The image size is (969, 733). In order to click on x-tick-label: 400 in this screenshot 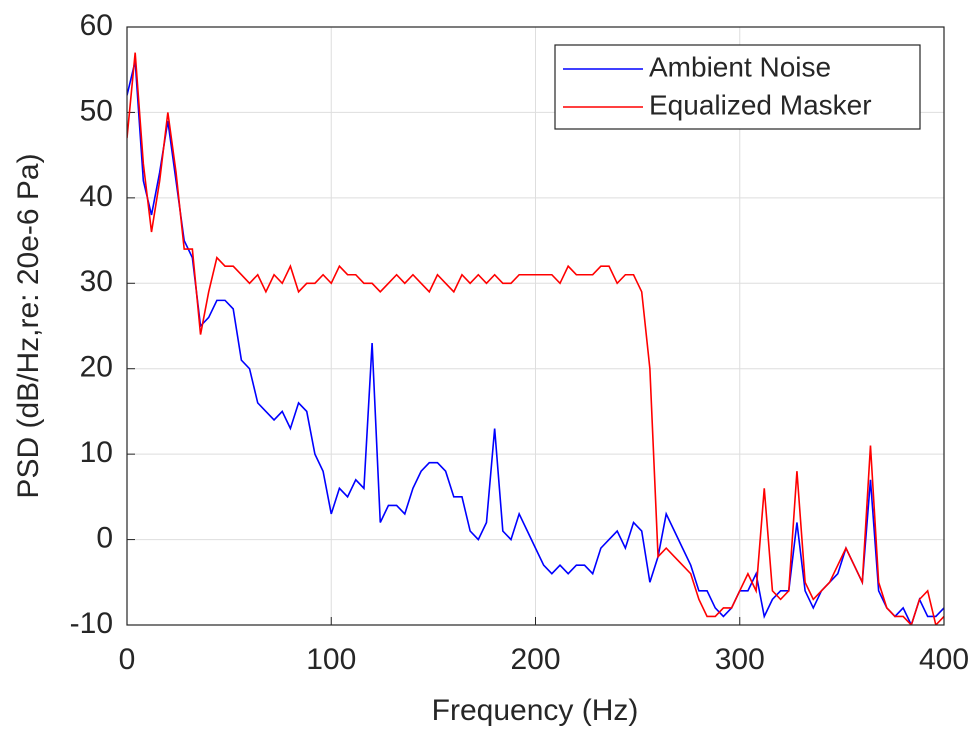, I will do `click(944, 659)`.